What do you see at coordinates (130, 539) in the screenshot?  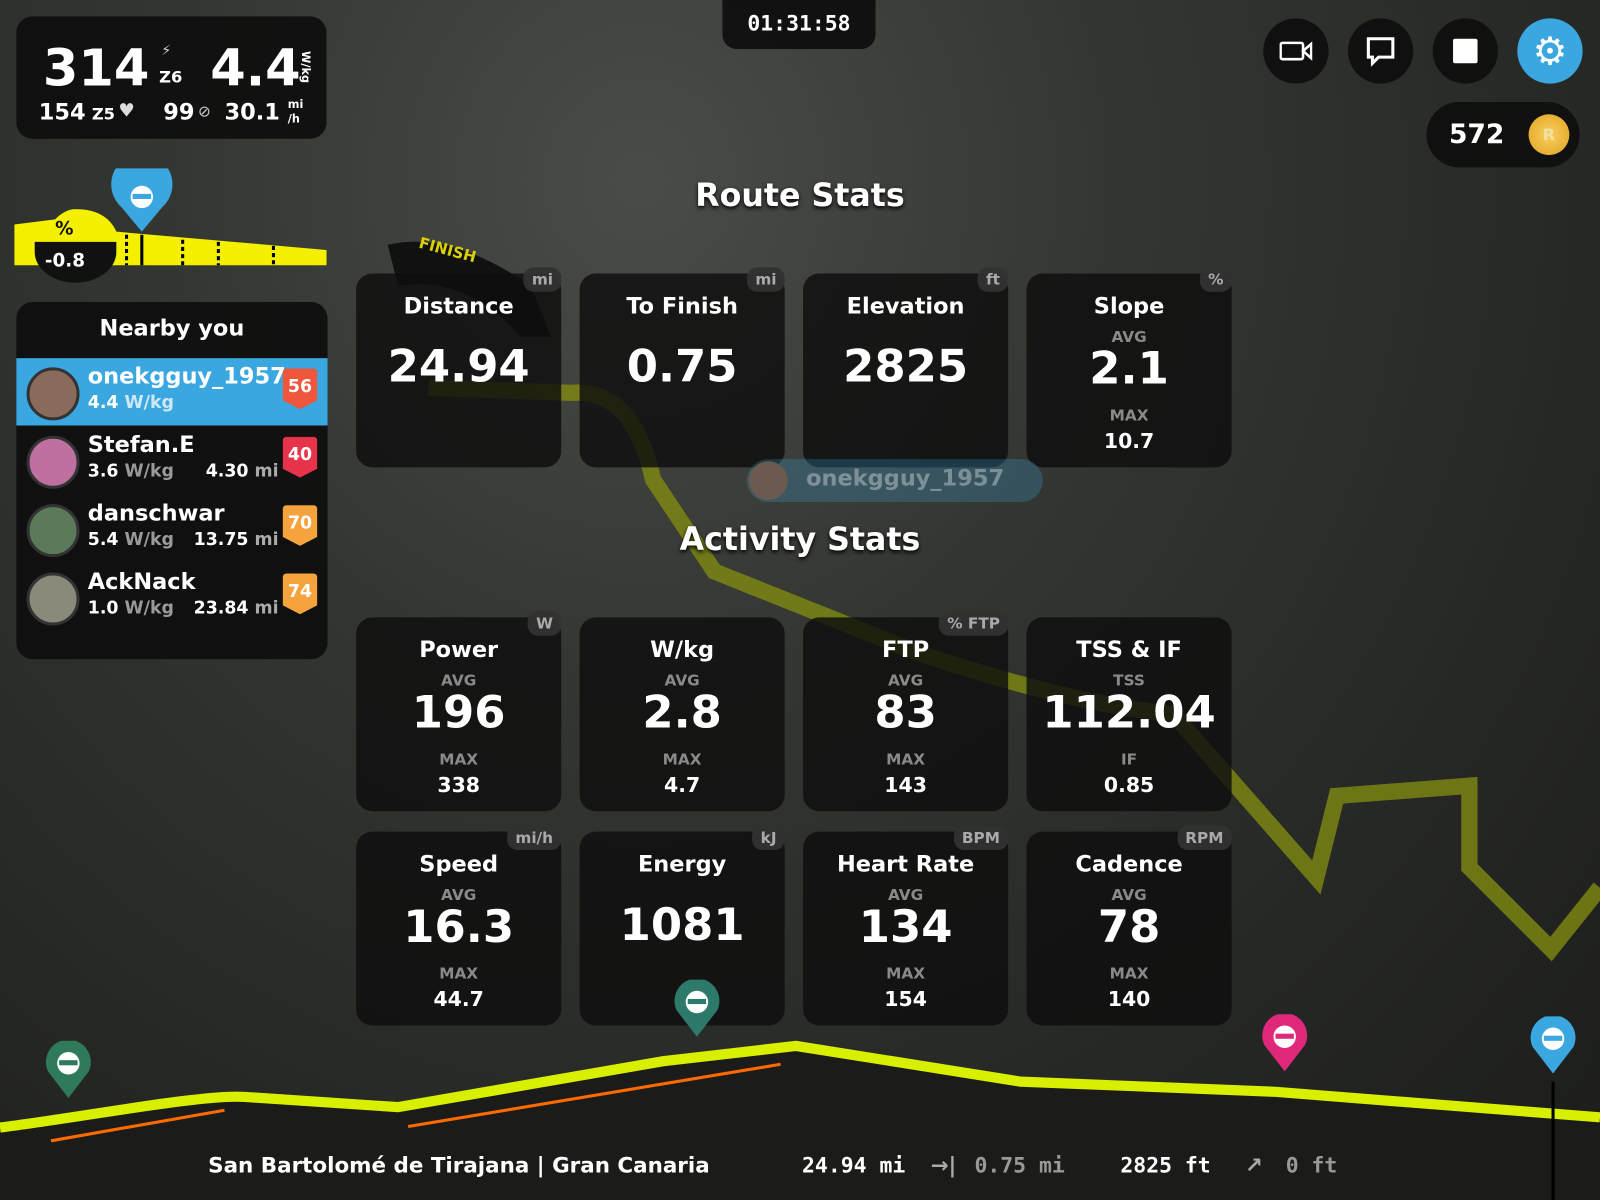 I see `rider-wkg: 5.4 W/kg` at bounding box center [130, 539].